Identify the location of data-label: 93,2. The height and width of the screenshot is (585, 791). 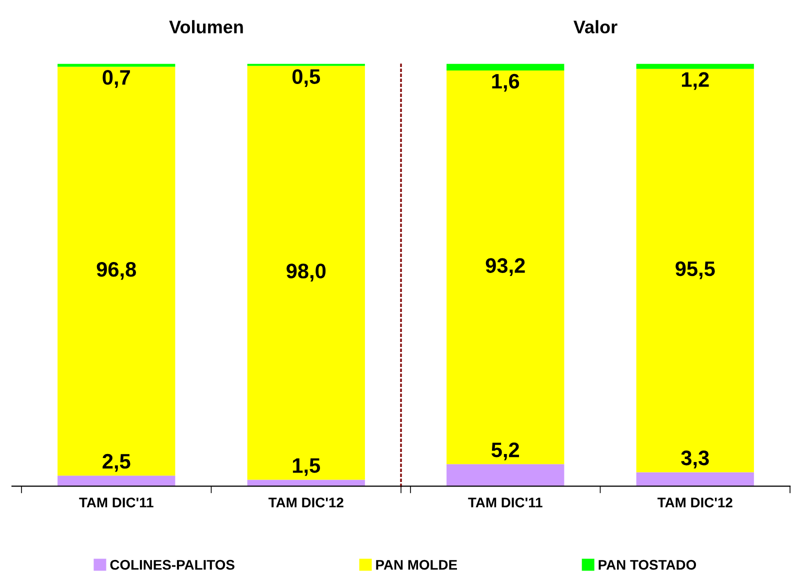
(505, 267).